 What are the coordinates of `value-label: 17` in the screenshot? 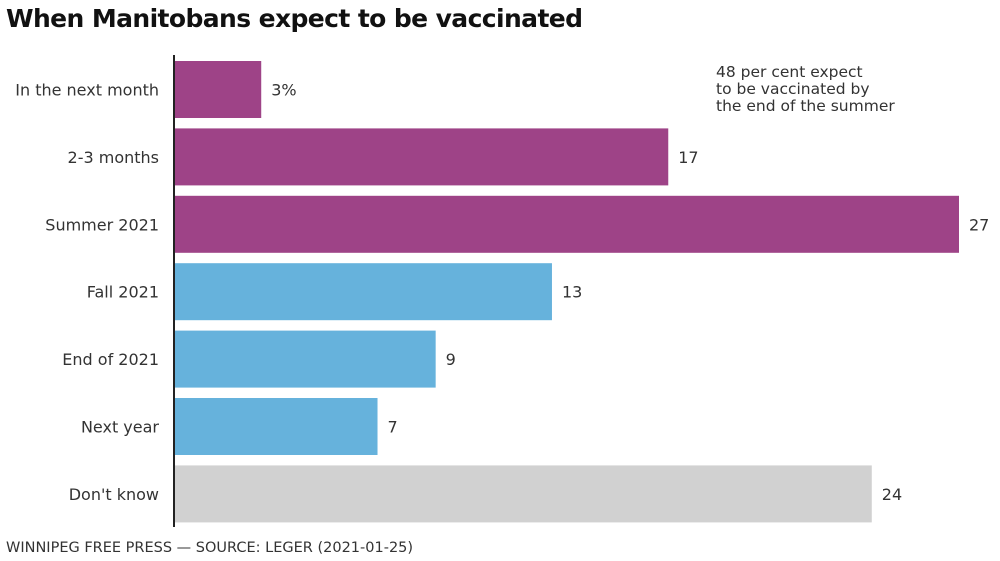 It's located at (688, 157).